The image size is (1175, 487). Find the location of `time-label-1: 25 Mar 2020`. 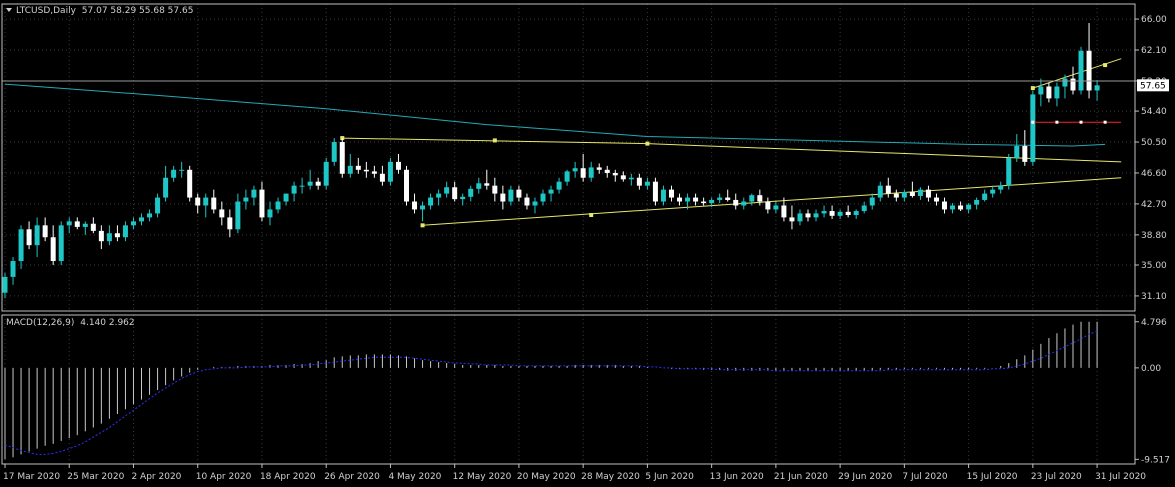

time-label-1: 25 Mar 2020 is located at coordinates (95, 477).